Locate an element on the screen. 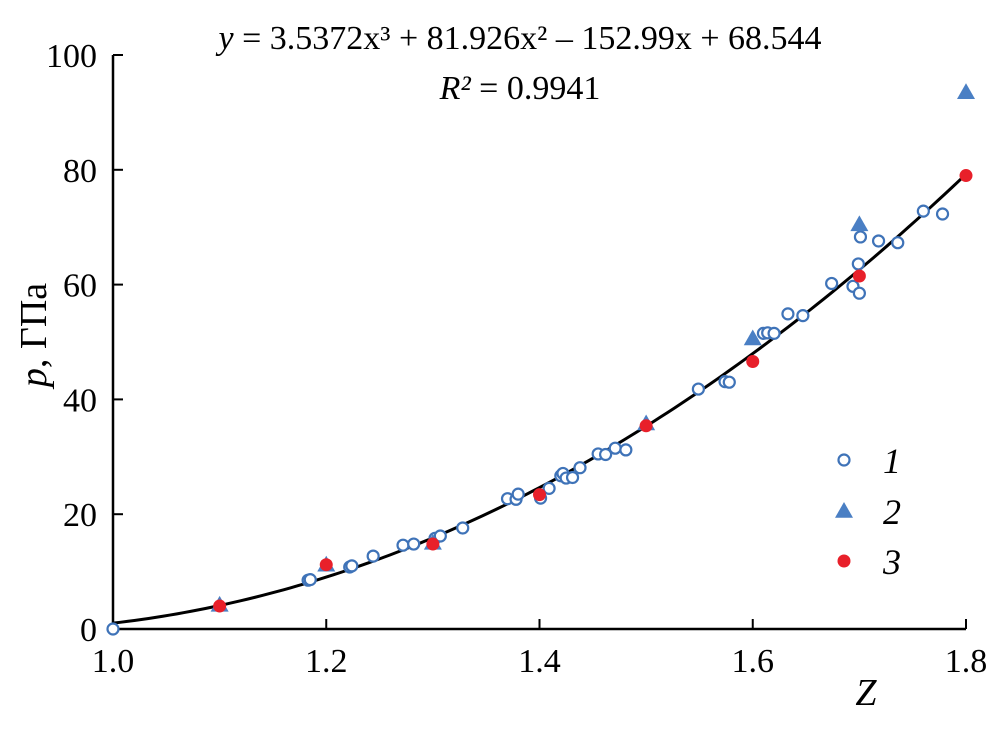 This screenshot has height=729, width=991. x-tick-label: 1.4 is located at coordinates (539, 661).